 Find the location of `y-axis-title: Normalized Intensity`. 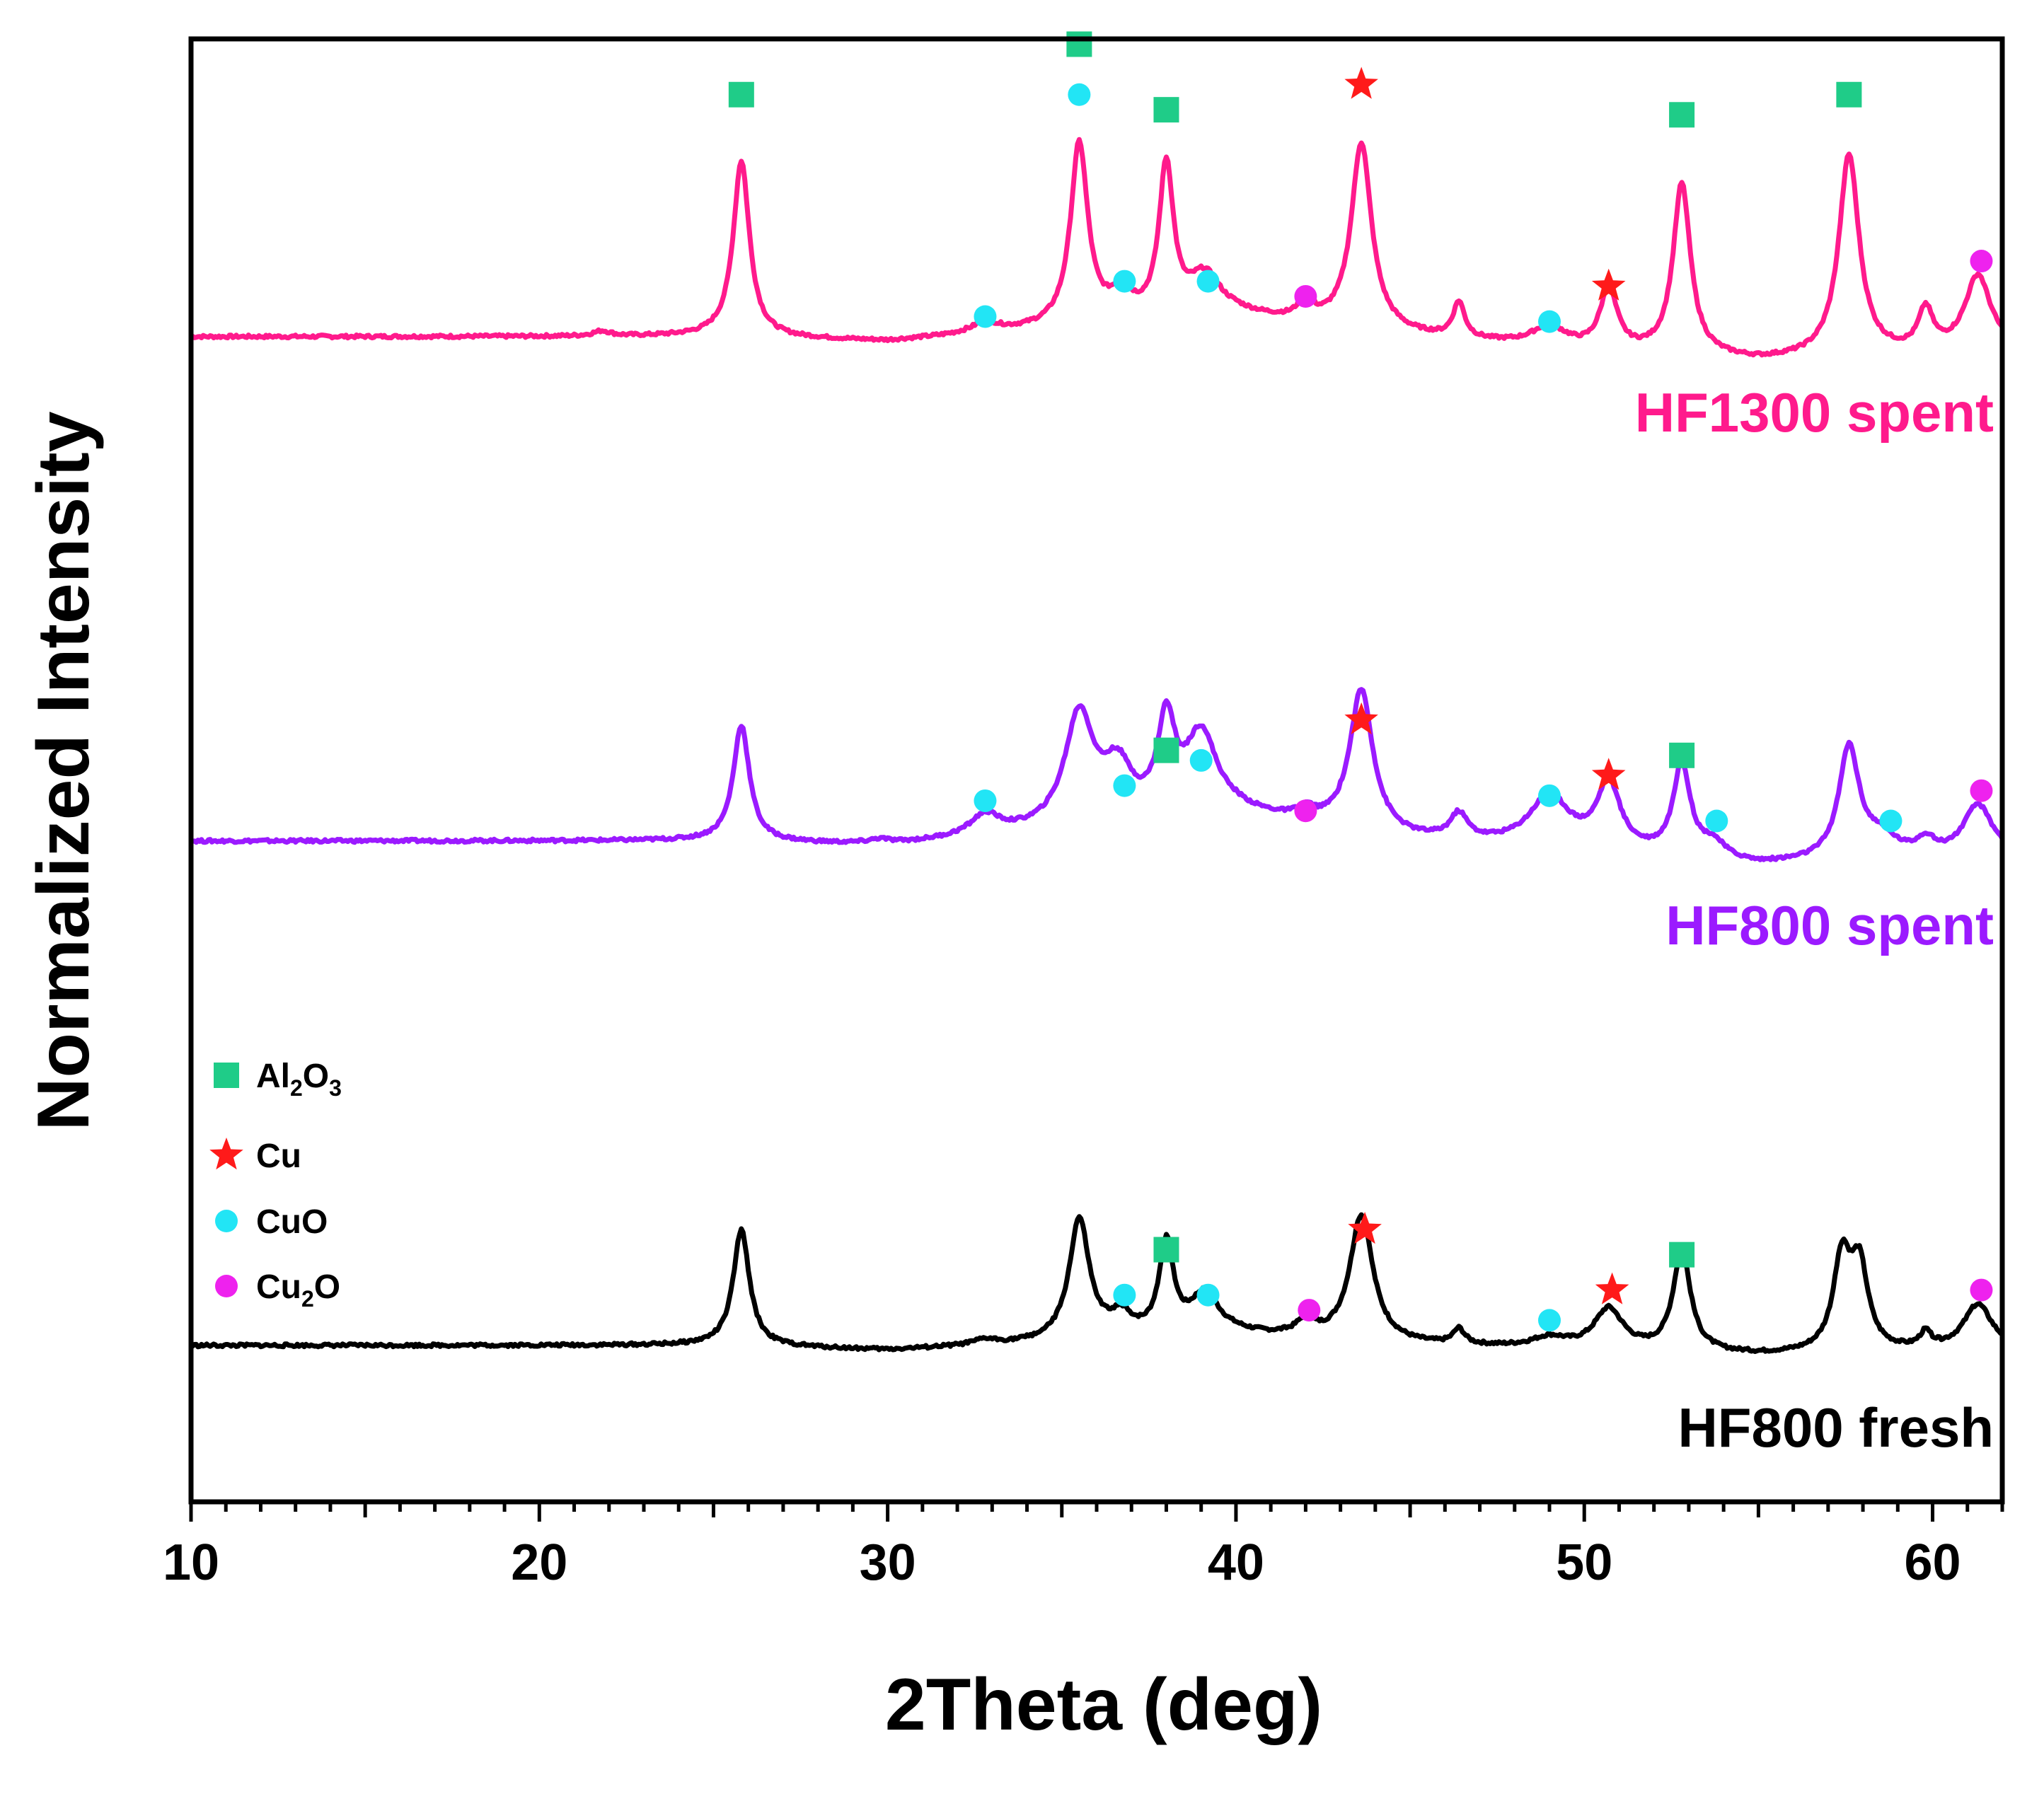

y-axis-title: Normalized Intensity is located at coordinates (64, 771).